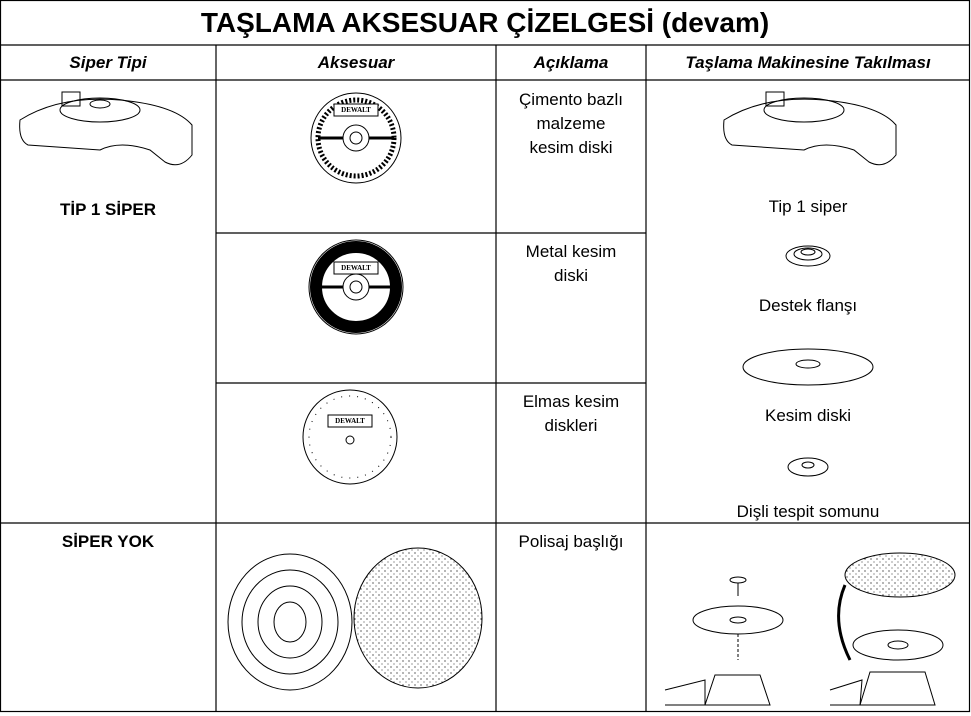  I want to click on text-line: Polisaj başlığı, so click(571, 541).